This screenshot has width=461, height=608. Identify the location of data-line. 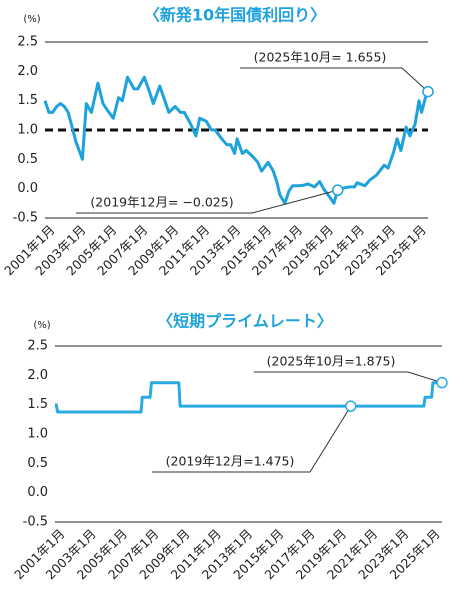
(248, 397).